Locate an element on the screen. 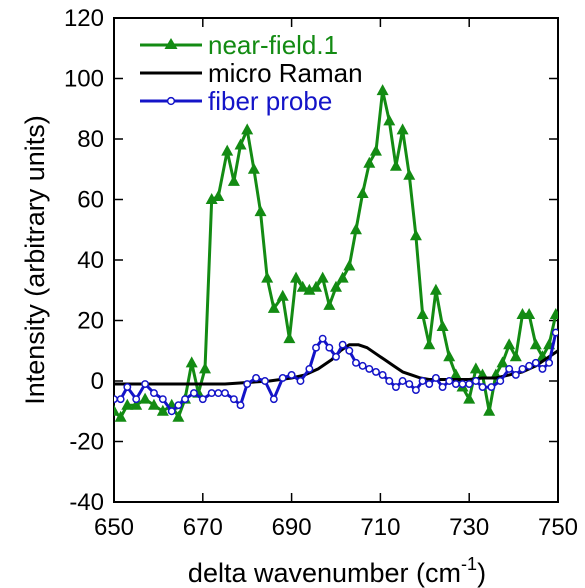 The width and height of the screenshot is (585, 588). legend-item-fiber-probe: fiber probe is located at coordinates (236, 101).